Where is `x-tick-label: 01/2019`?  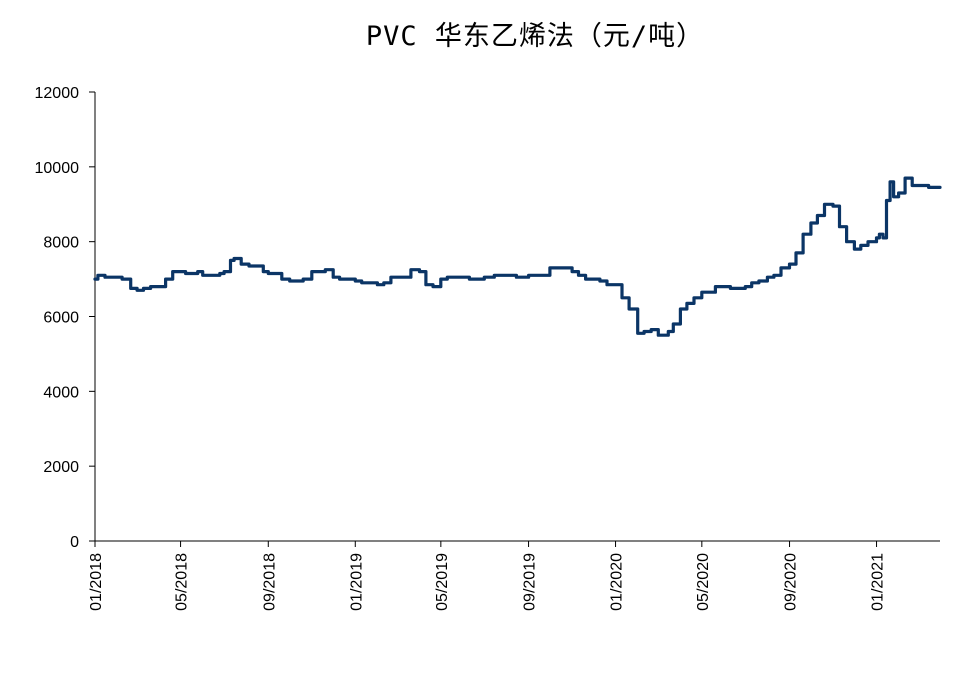
x-tick-label: 01/2019 is located at coordinates (356, 582).